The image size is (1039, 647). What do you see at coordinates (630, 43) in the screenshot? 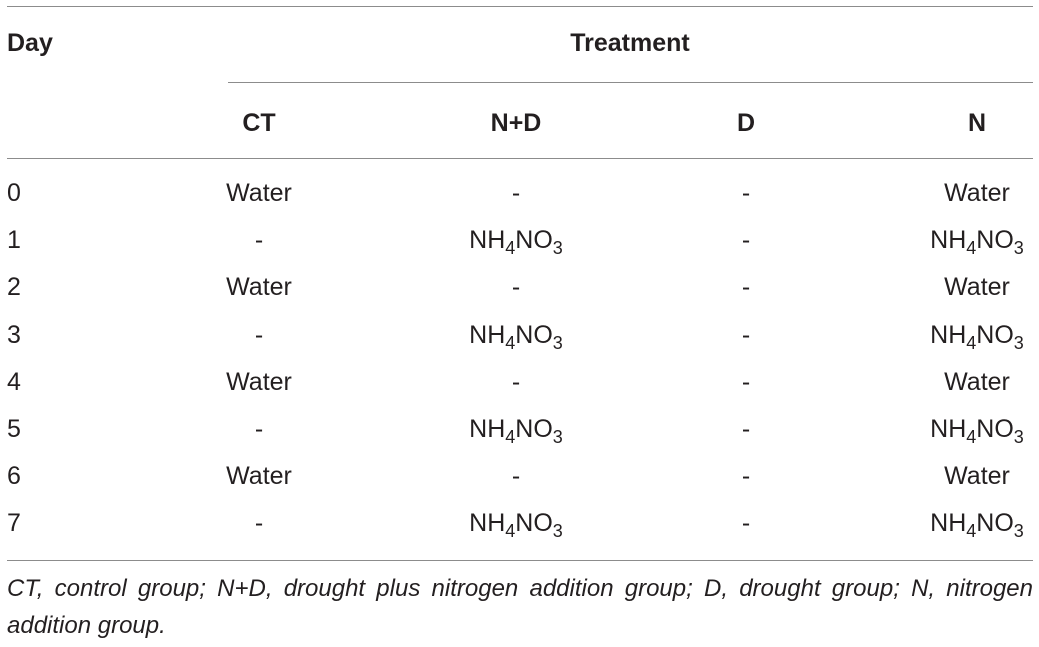
I see `header-treatment: Treatment` at bounding box center [630, 43].